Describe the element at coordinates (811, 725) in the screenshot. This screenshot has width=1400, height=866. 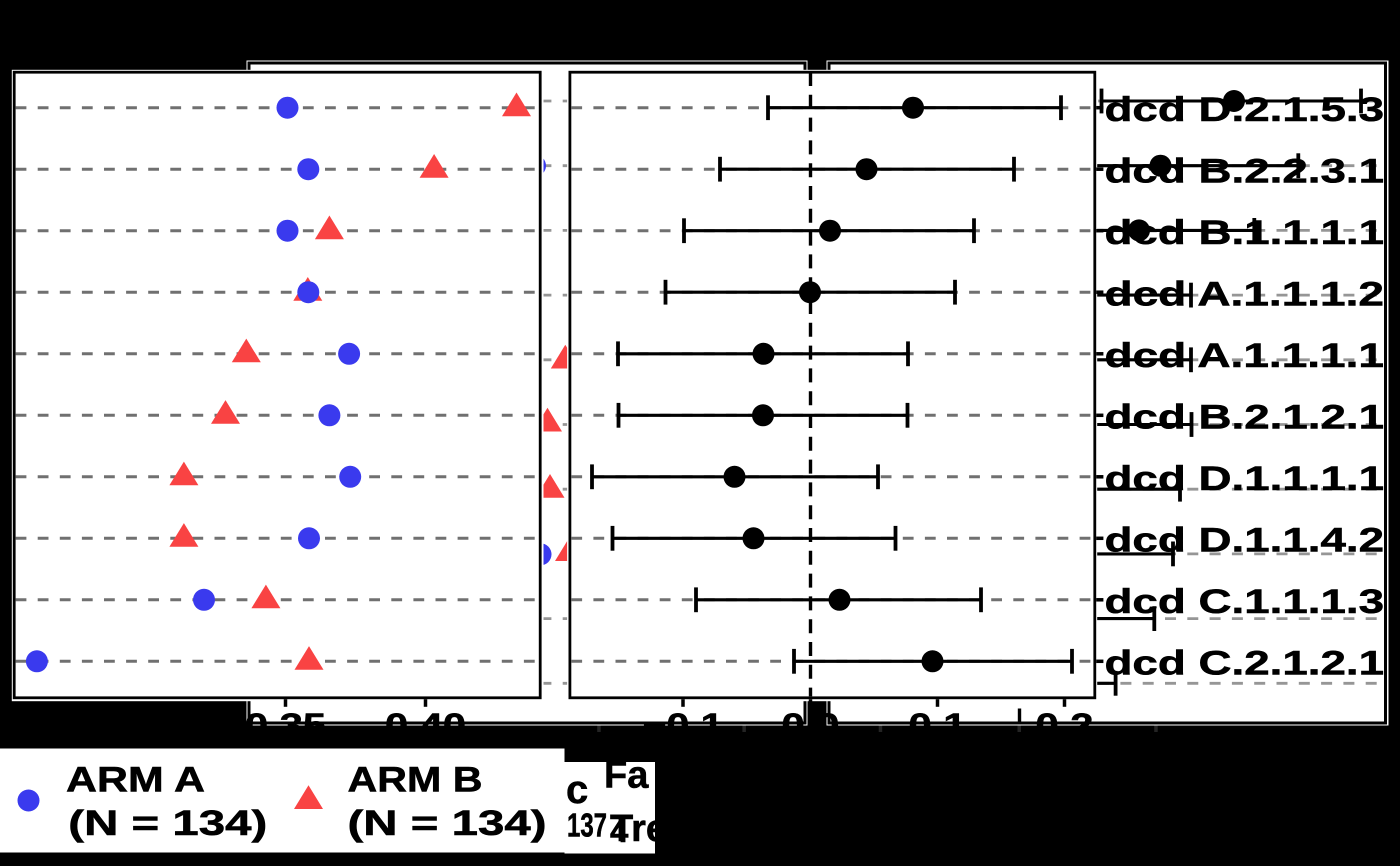
I see `svg-text: 0.0` at that location.